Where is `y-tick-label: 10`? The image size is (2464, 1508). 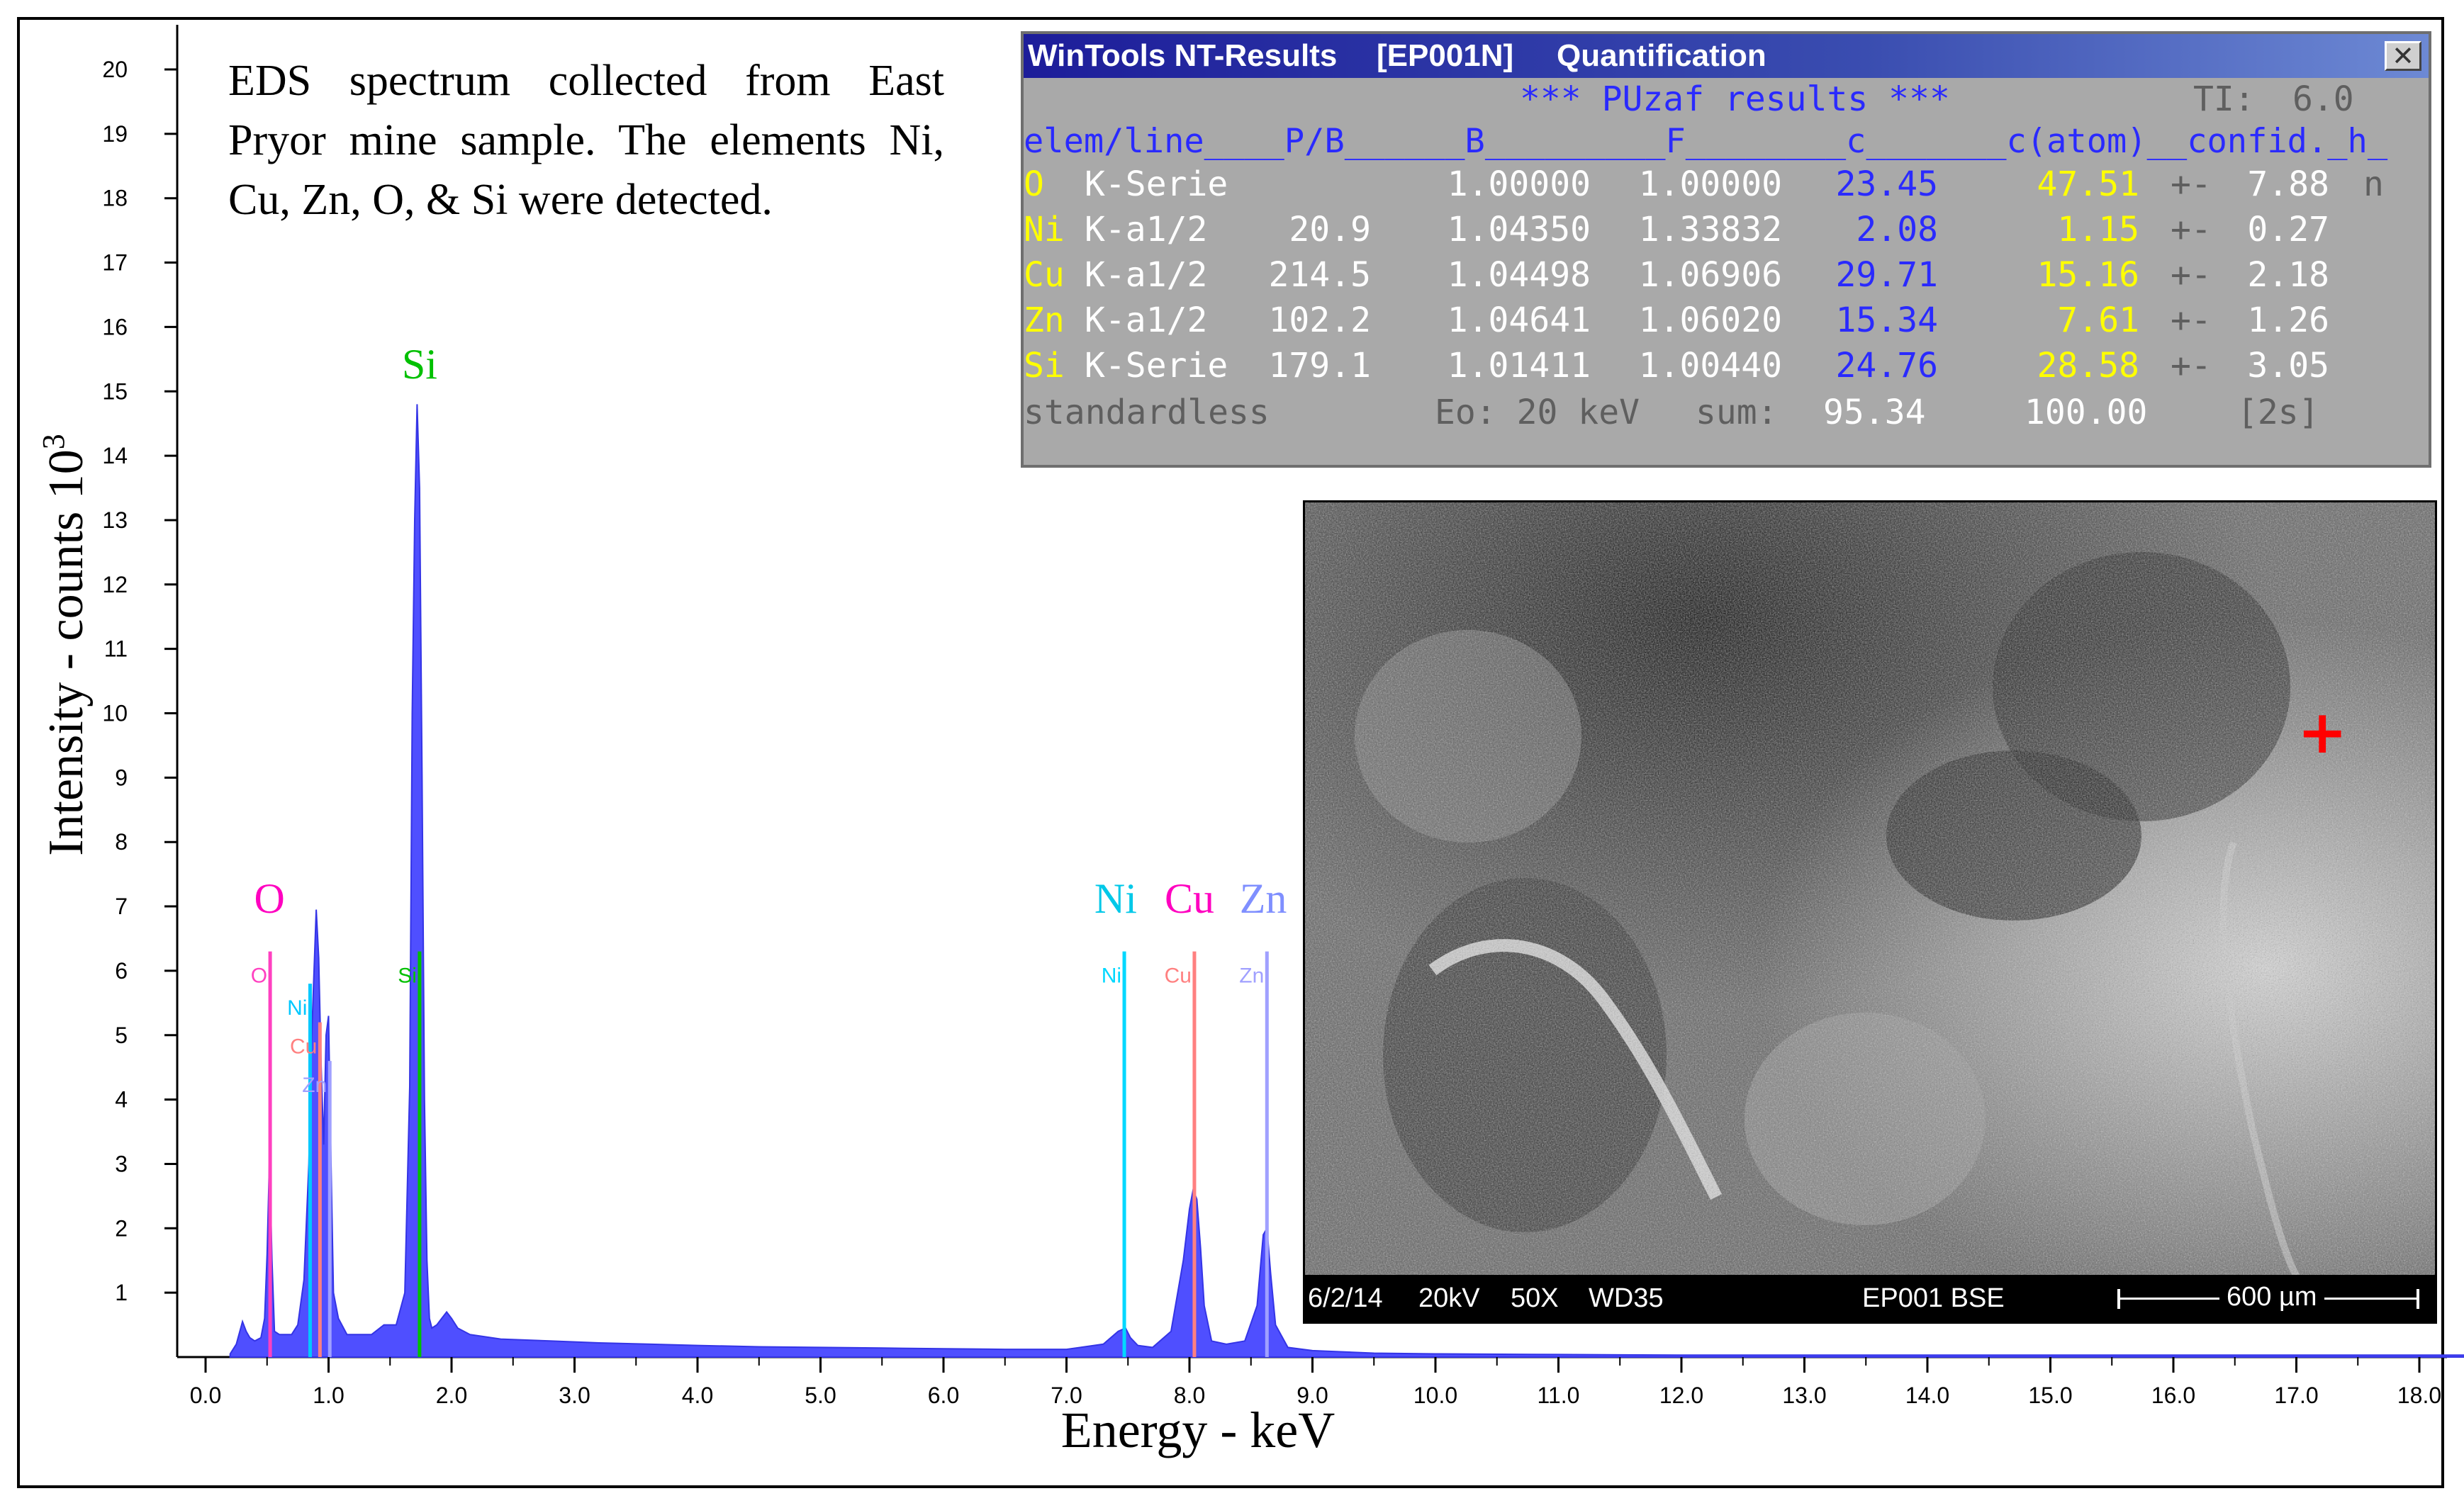 y-tick-label: 10 is located at coordinates (115, 713).